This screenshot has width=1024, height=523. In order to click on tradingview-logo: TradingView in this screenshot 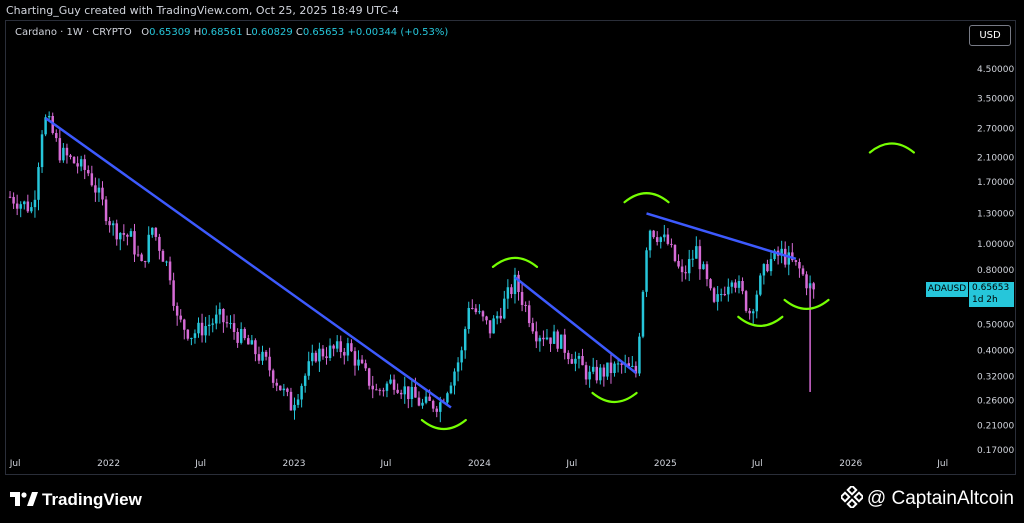, I will do `click(76, 500)`.